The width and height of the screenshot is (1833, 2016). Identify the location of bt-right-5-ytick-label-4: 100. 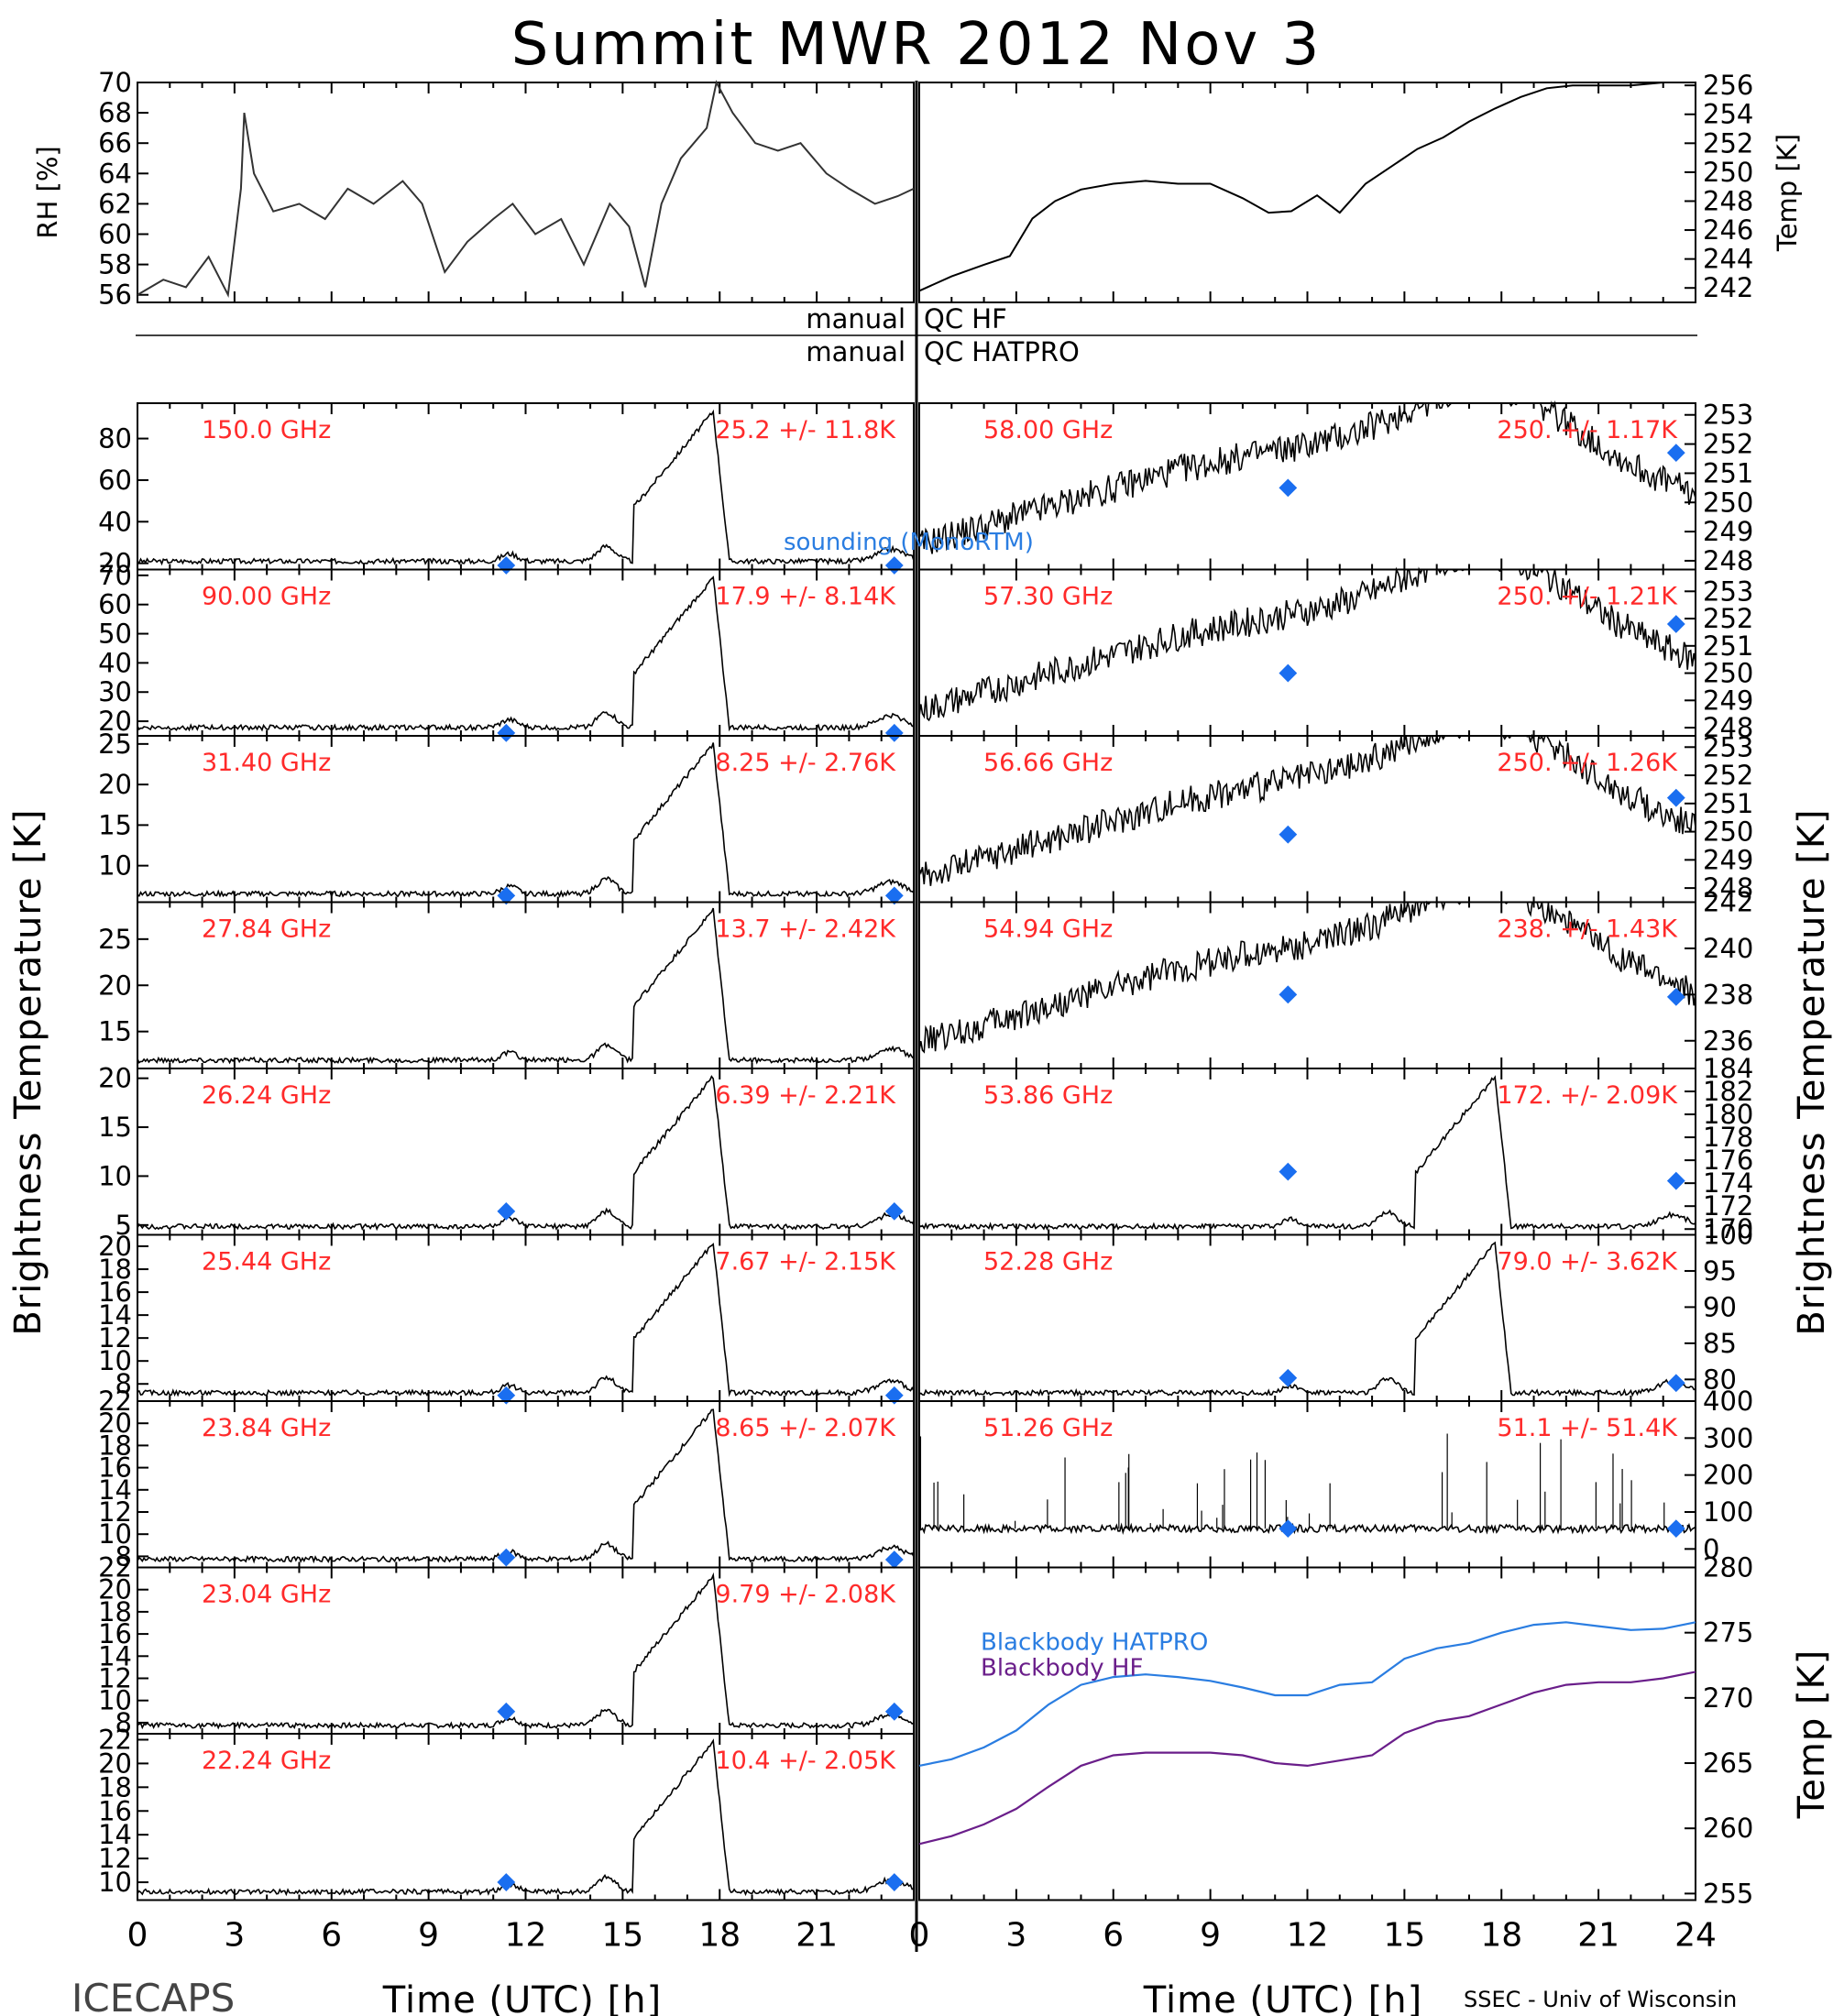
(1728, 1235).